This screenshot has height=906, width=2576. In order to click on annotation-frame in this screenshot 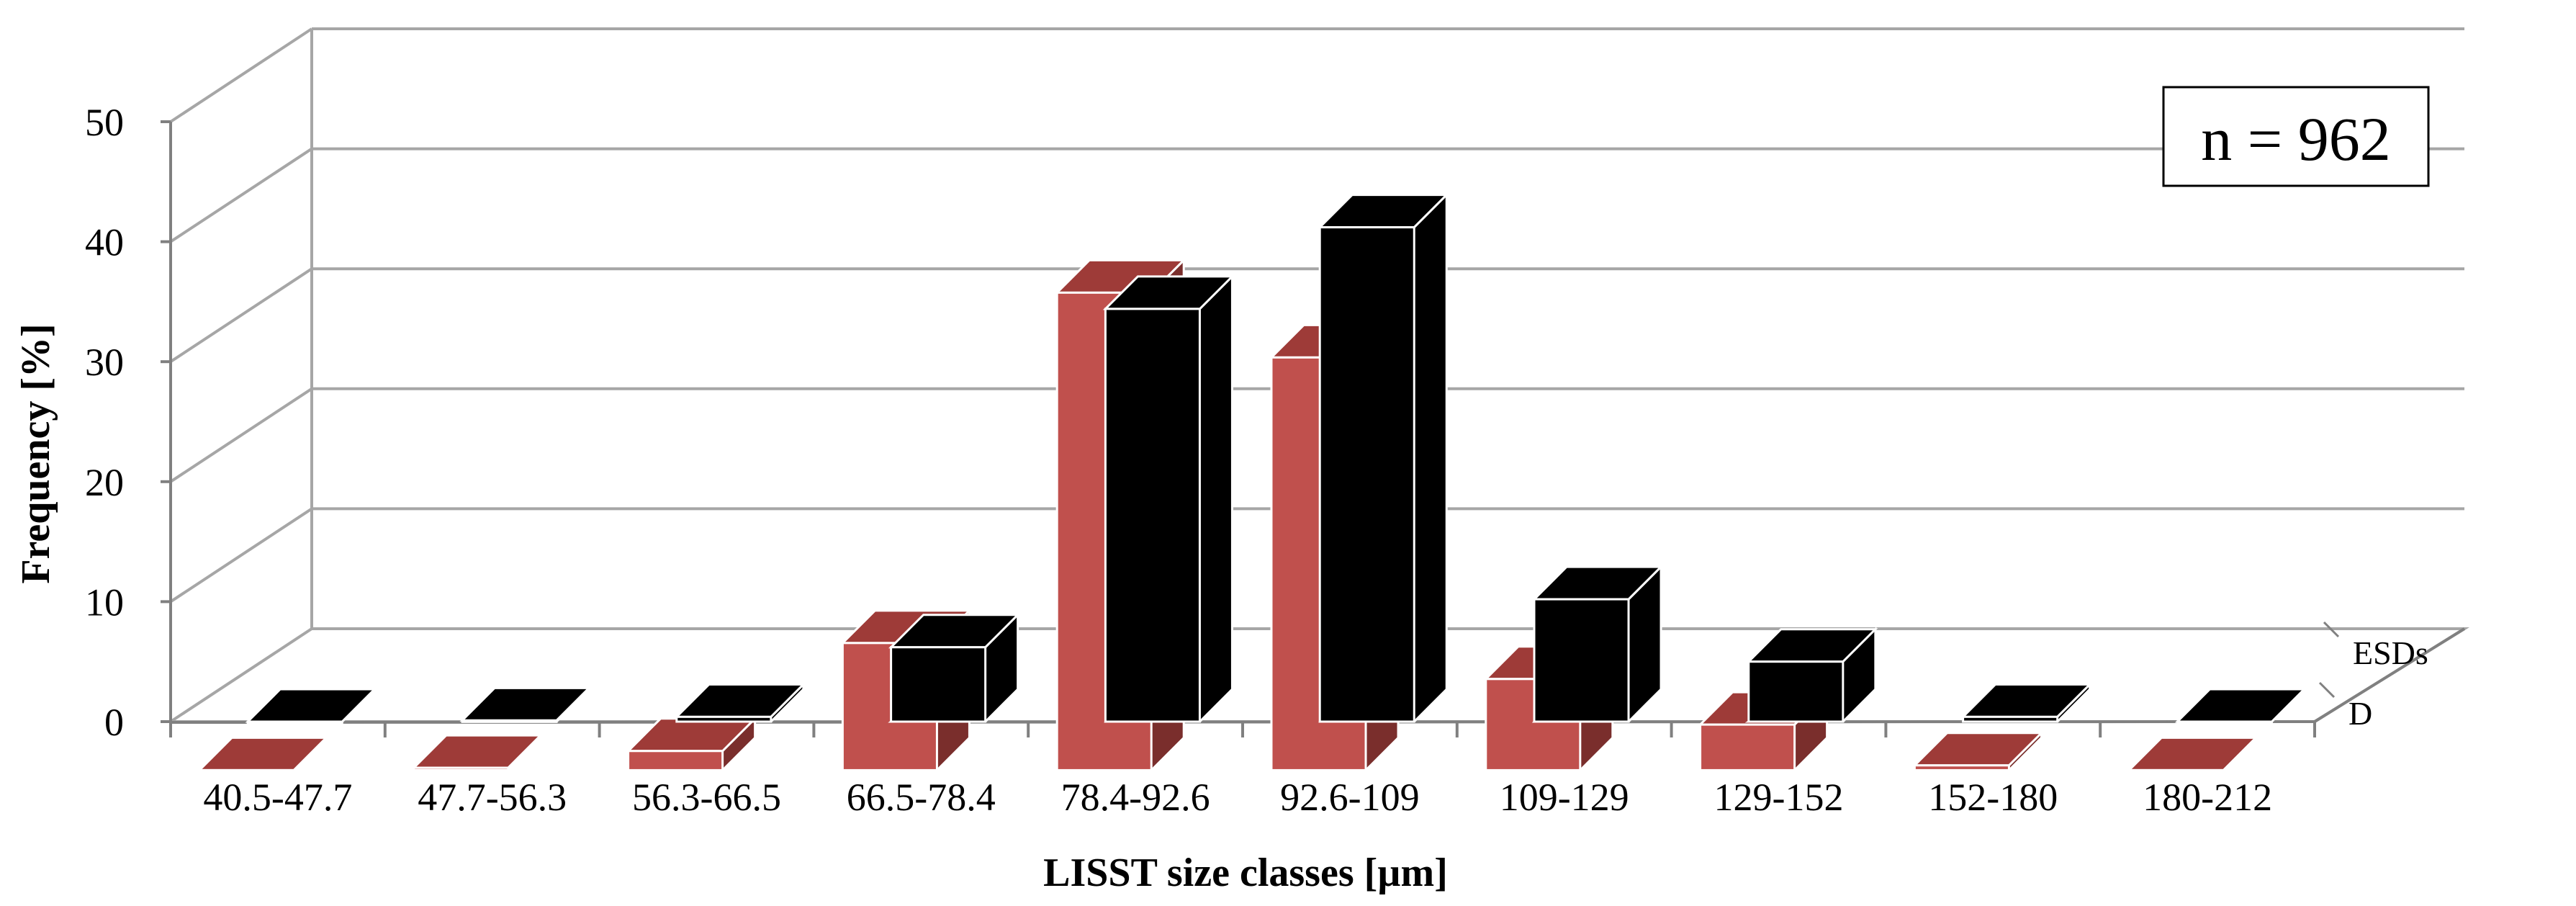, I will do `click(2296, 136)`.